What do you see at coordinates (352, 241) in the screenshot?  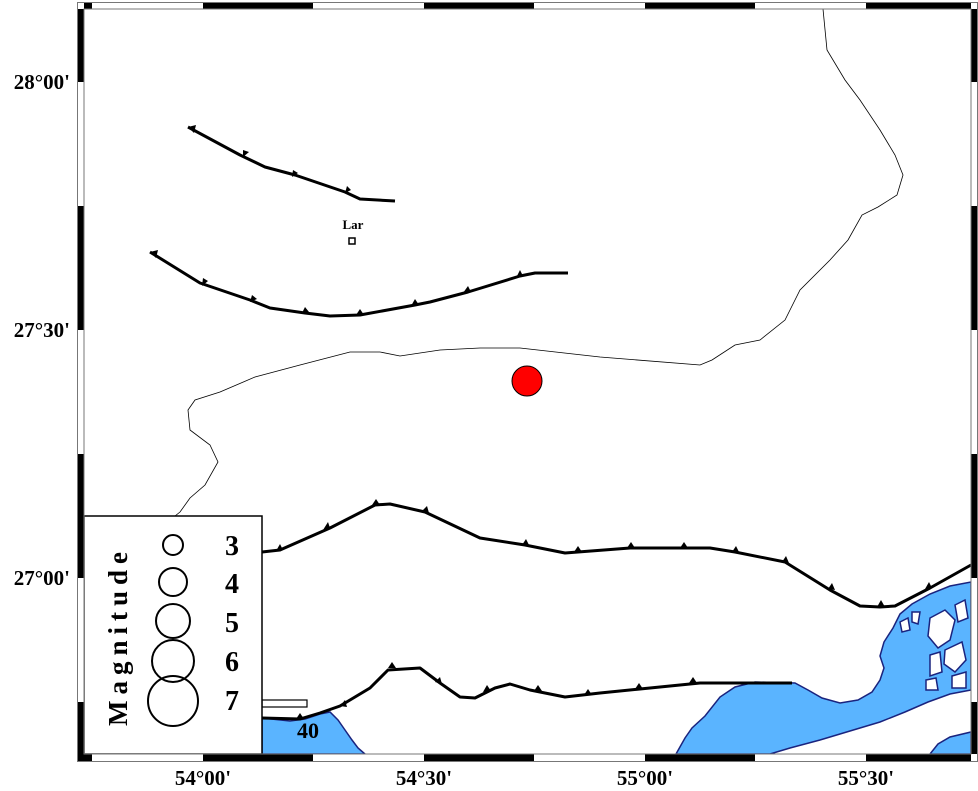 I see `city-marker-icon` at bounding box center [352, 241].